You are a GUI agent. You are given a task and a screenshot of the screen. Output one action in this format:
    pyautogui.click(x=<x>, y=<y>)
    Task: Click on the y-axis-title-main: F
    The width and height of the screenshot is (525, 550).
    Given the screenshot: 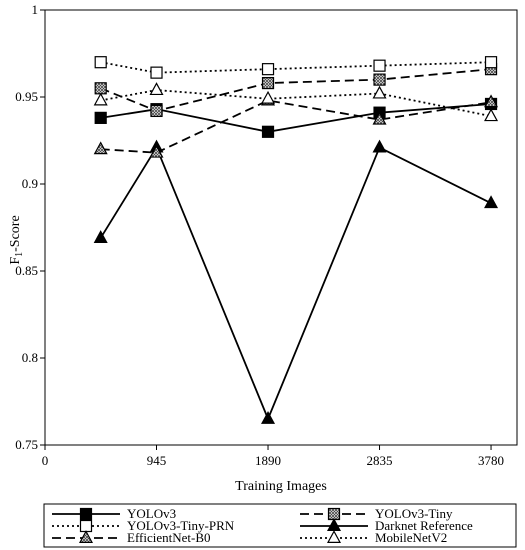 What is the action you would take?
    pyautogui.click(x=15, y=261)
    